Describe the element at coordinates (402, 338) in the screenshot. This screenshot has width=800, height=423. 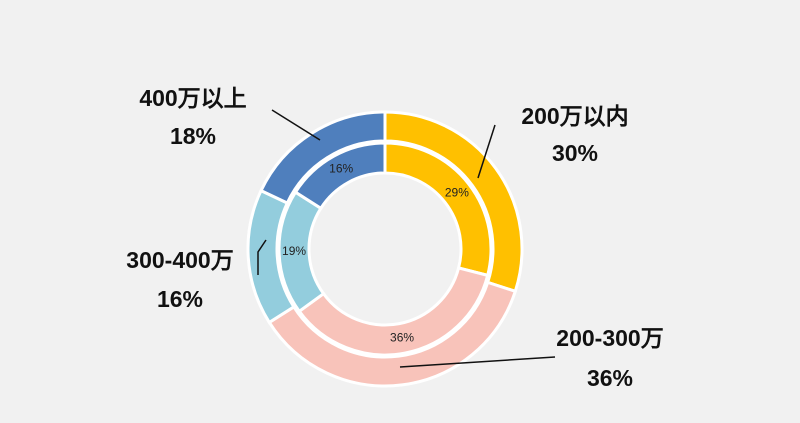
I see `inner-label: 36%` at that location.